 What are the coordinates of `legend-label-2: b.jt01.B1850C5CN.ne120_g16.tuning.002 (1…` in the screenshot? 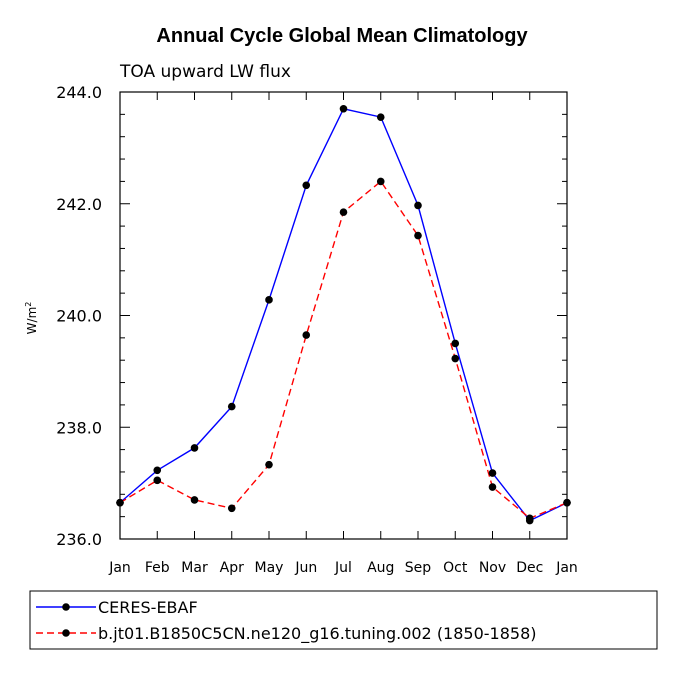 It's located at (317, 634).